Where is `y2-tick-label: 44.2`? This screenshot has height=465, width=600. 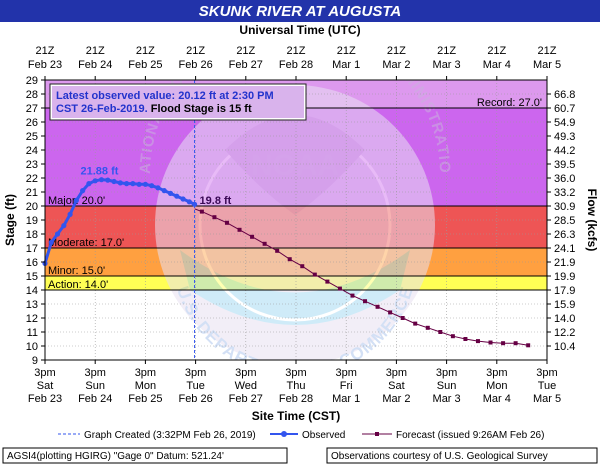 y2-tick-label: 44.2 is located at coordinates (564, 151).